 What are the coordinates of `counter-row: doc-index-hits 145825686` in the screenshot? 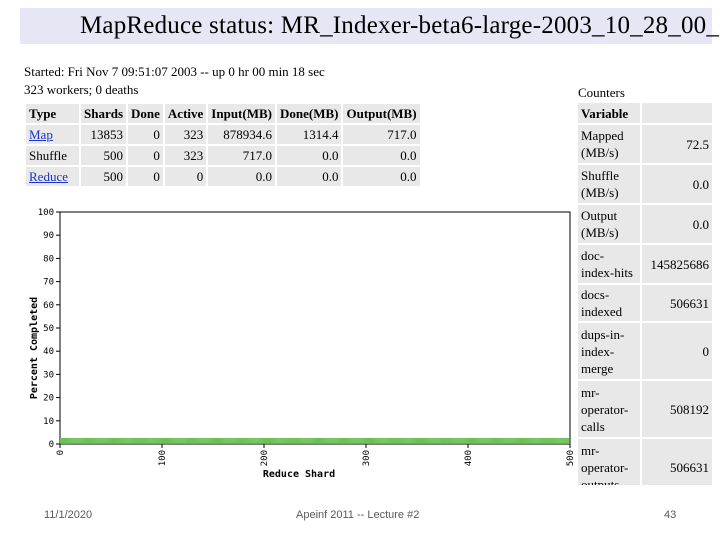 It's located at (645, 264).